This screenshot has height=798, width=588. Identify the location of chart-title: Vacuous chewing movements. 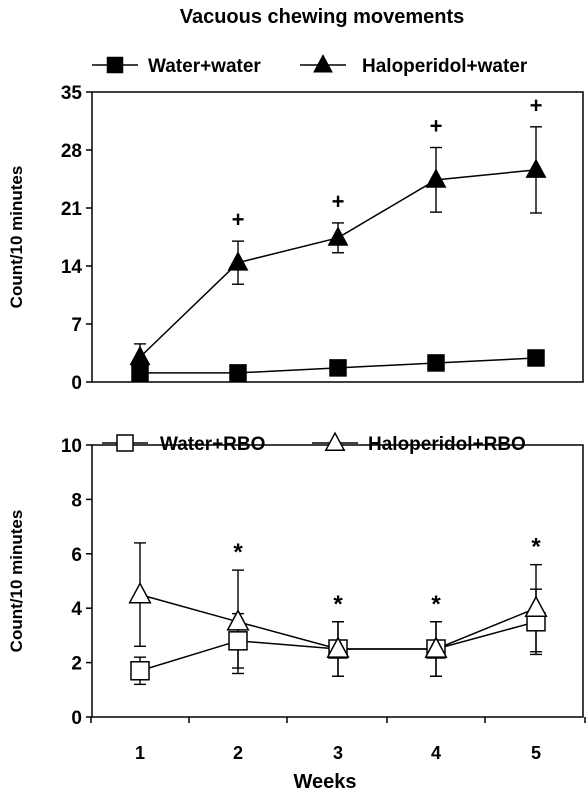
(322, 17).